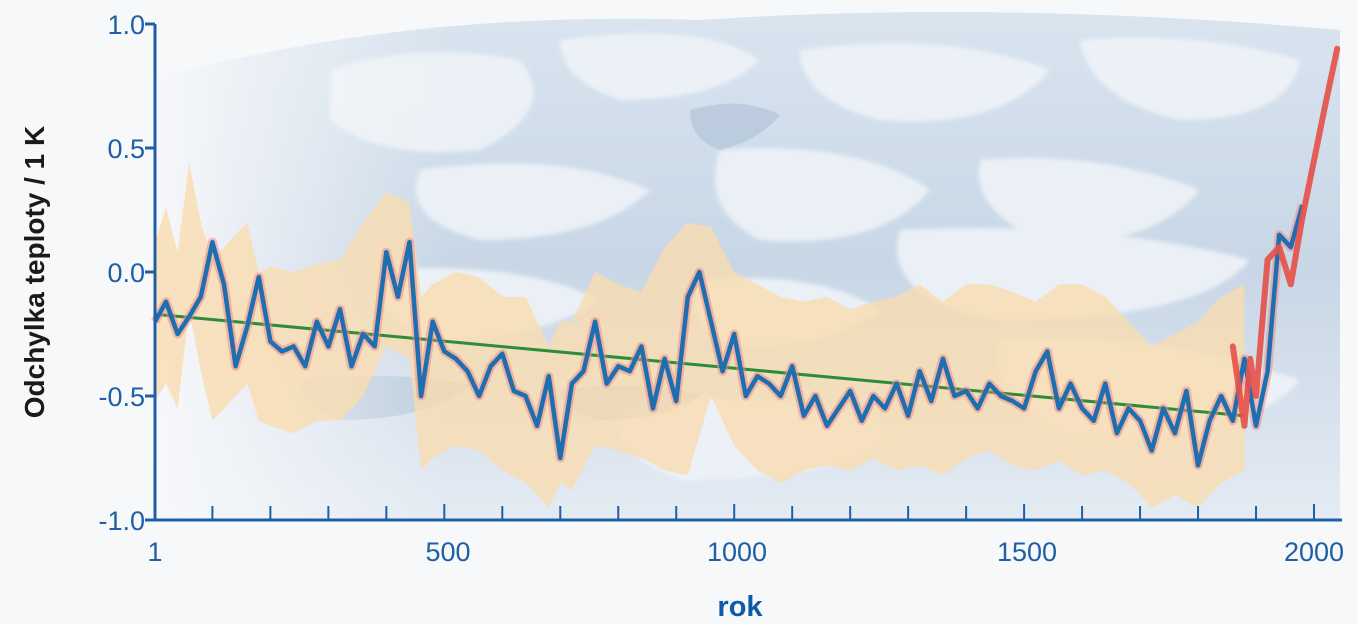  I want to click on y-tick-label: -0.5, so click(121, 397).